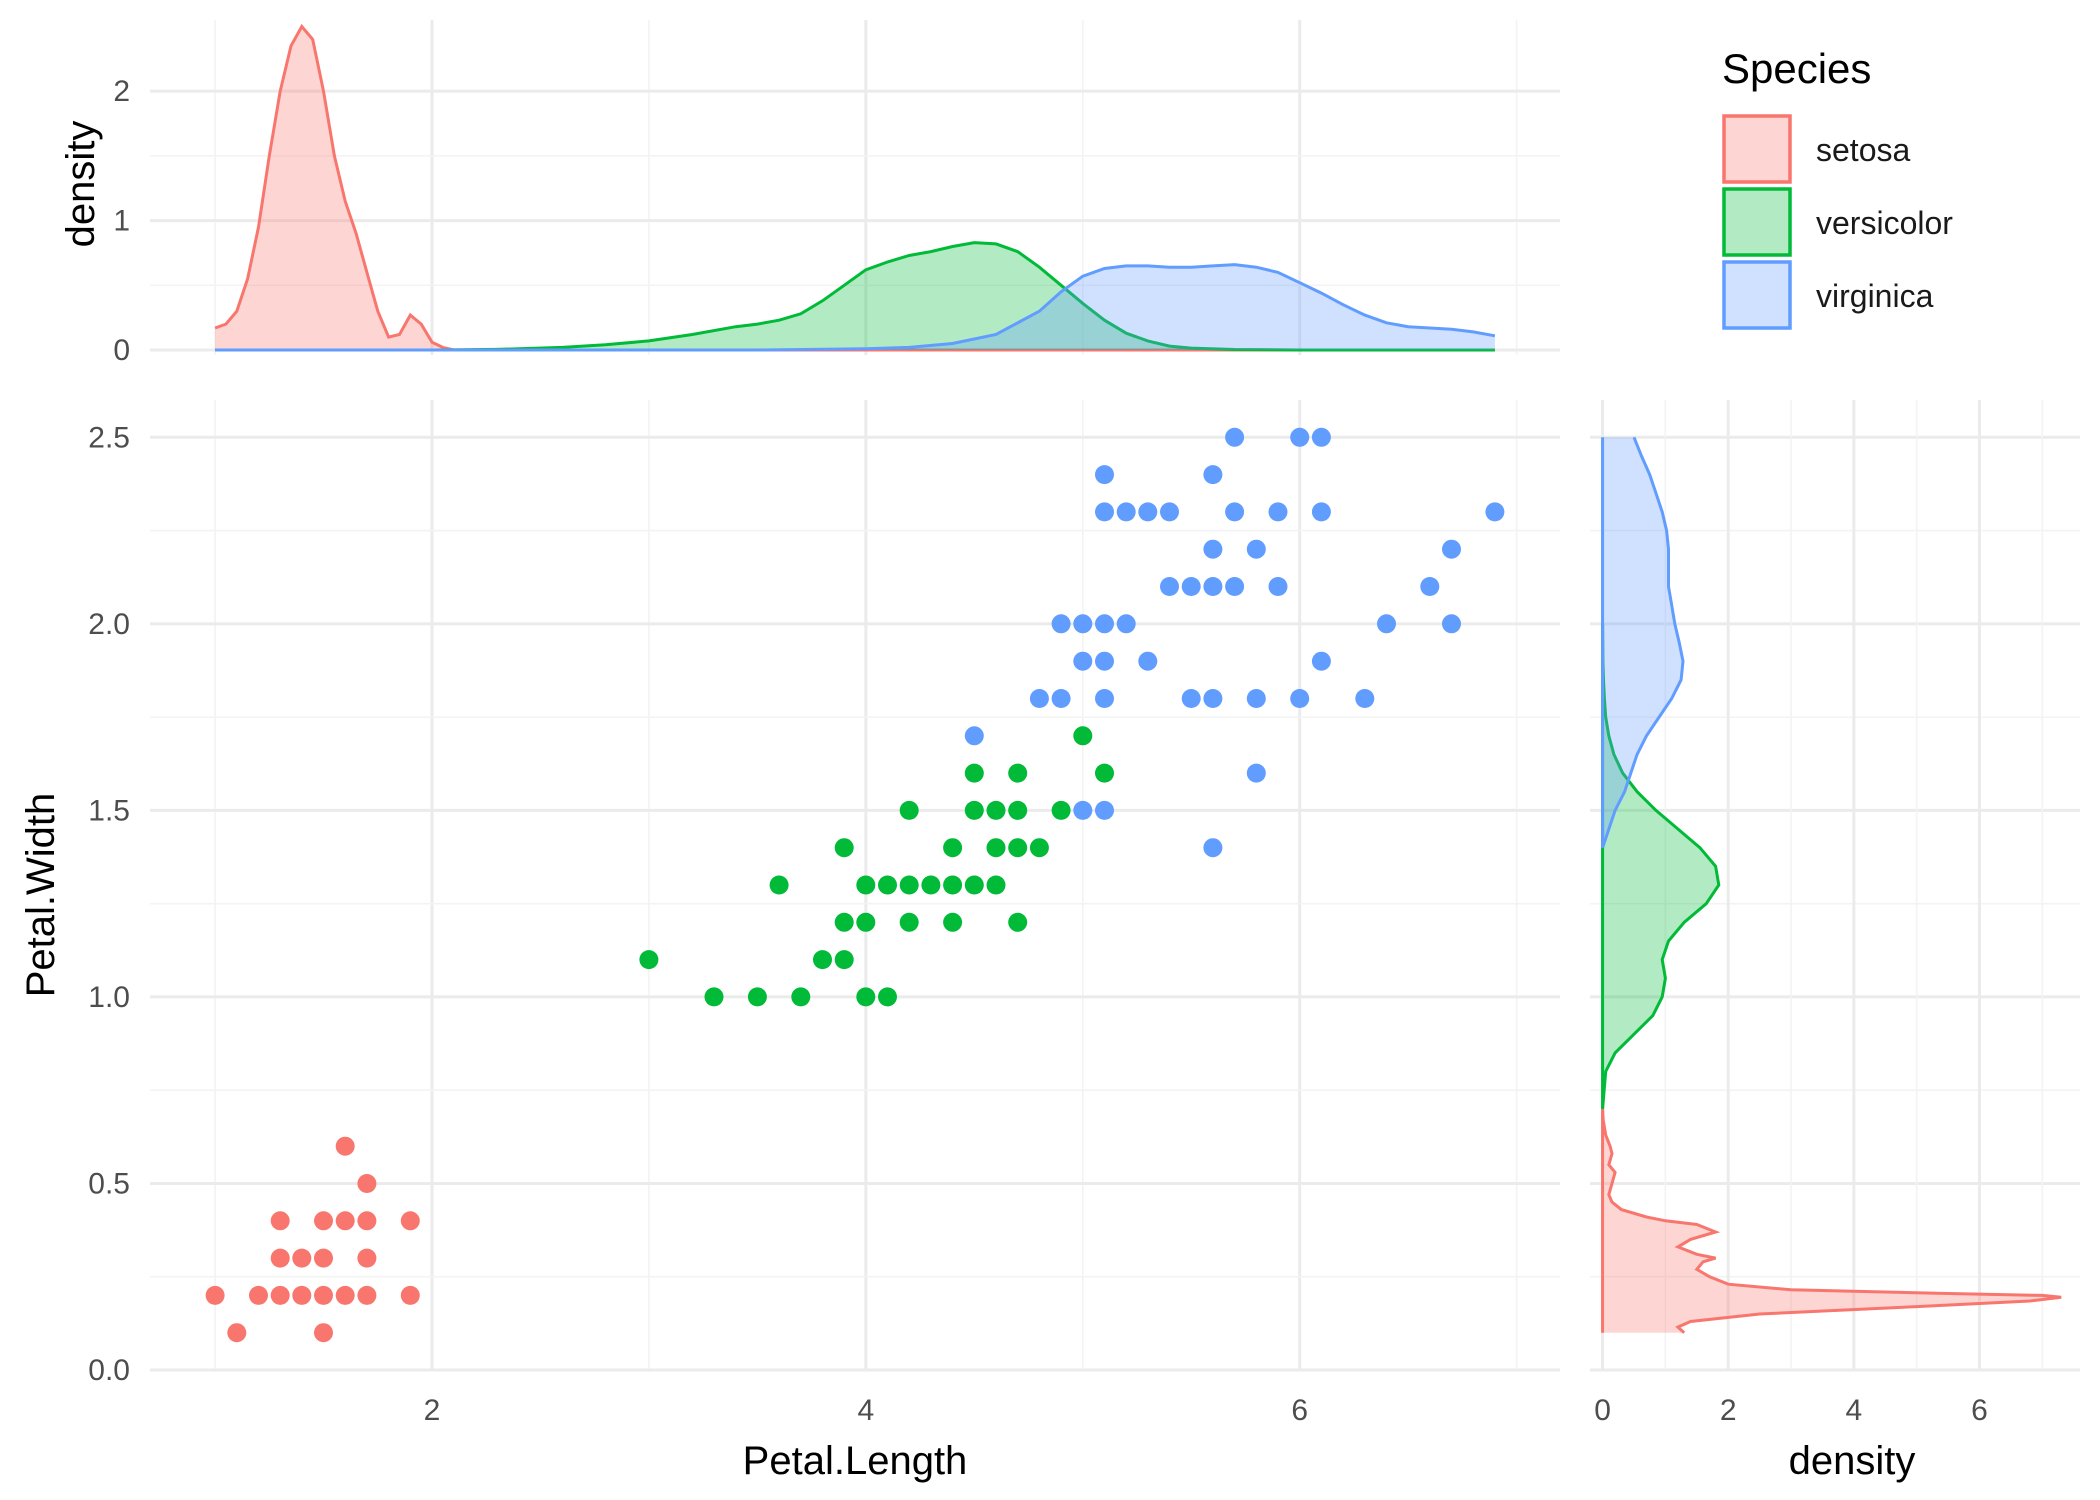 The image size is (2100, 1500). What do you see at coordinates (121, 221) in the screenshot?
I see `top-density-y-tick-label: 1` at bounding box center [121, 221].